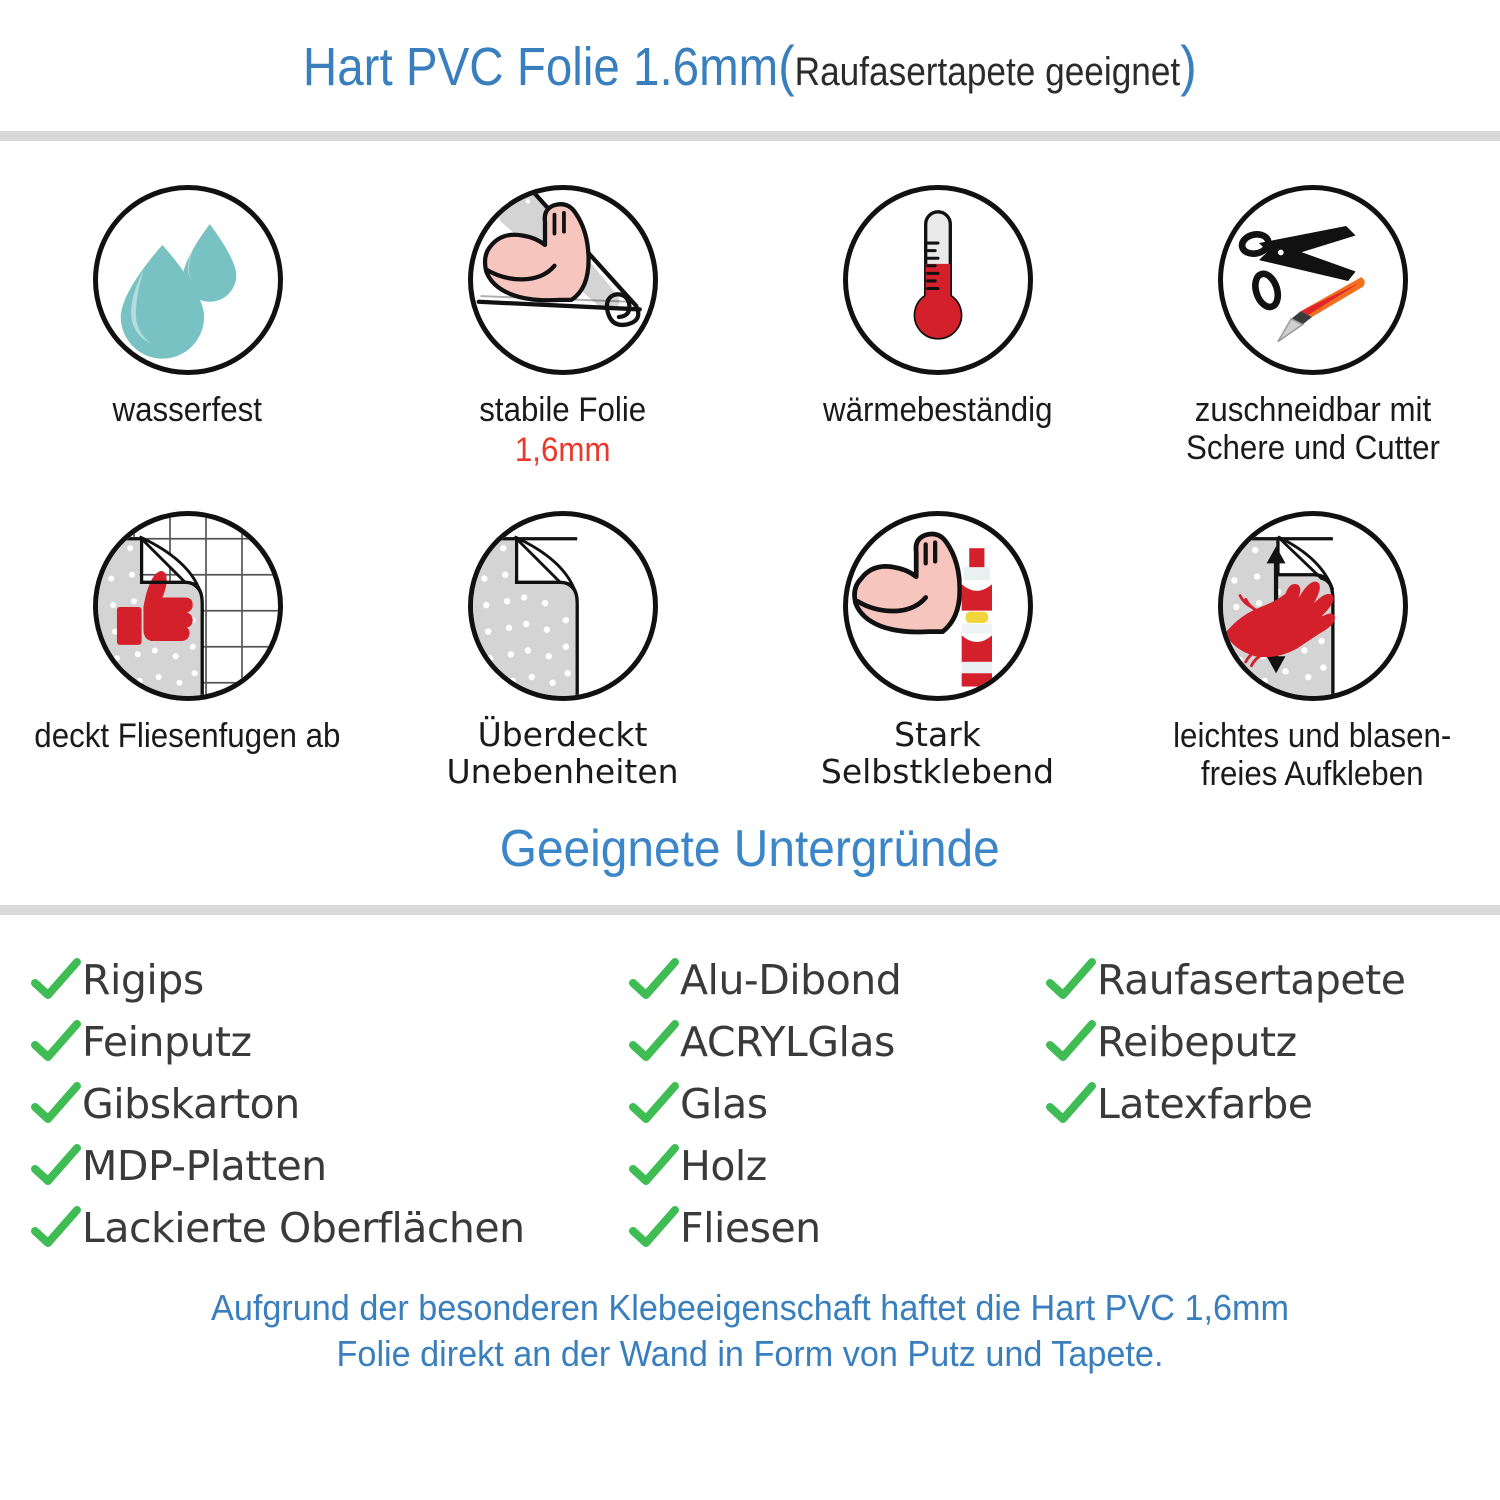 The width and height of the screenshot is (1500, 1500). I want to click on list-item: Reibeputz, so click(1272, 1042).